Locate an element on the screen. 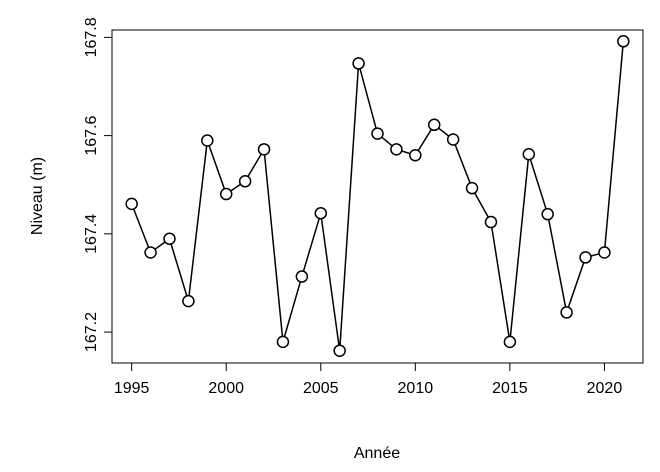  x-tick-label: 2010 is located at coordinates (416, 388).